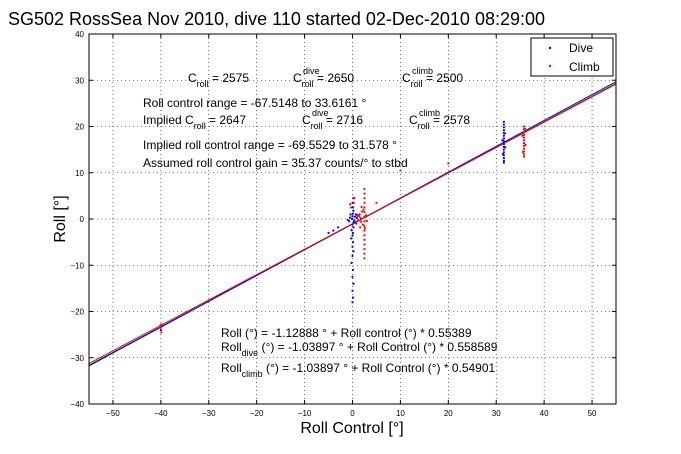  I want to click on y-tick-label: −40, so click(77, 404).